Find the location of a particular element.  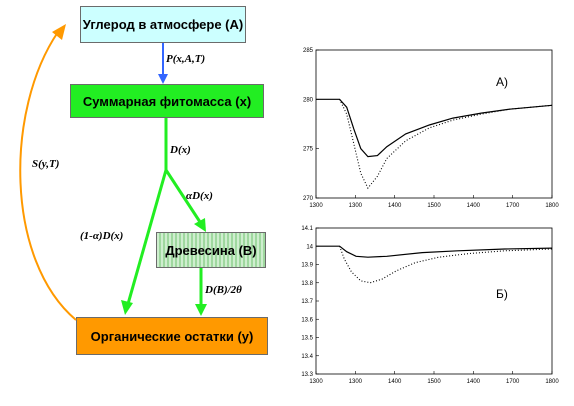

label-wood-fraction: αD(x) is located at coordinates (199, 196).